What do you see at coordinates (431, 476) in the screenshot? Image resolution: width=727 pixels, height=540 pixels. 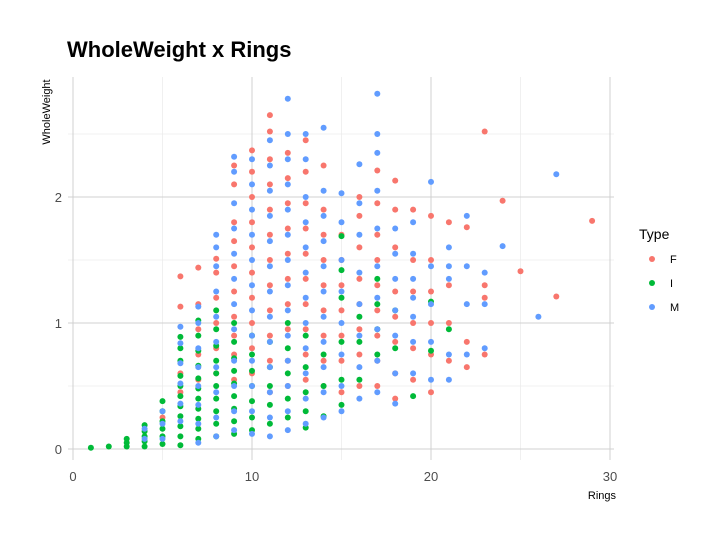 I see `x-tick-label: 20` at bounding box center [431, 476].